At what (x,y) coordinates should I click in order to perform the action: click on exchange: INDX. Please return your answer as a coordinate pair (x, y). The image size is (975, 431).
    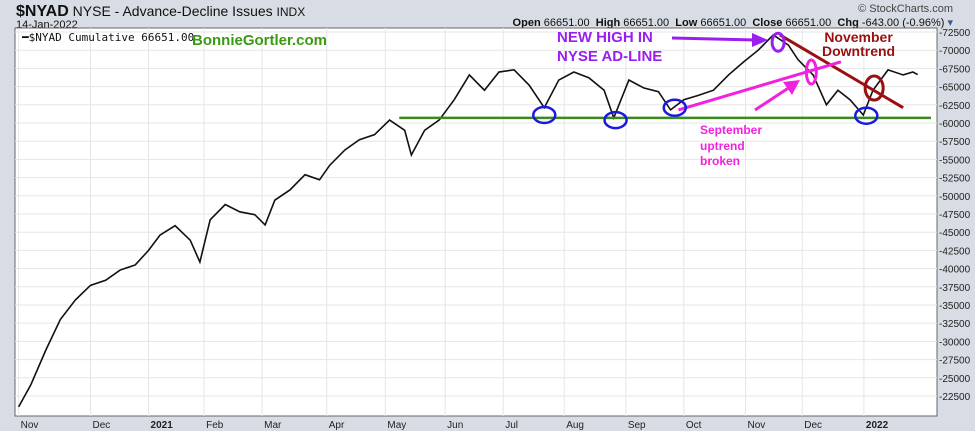
    Looking at the image, I should click on (291, 12).